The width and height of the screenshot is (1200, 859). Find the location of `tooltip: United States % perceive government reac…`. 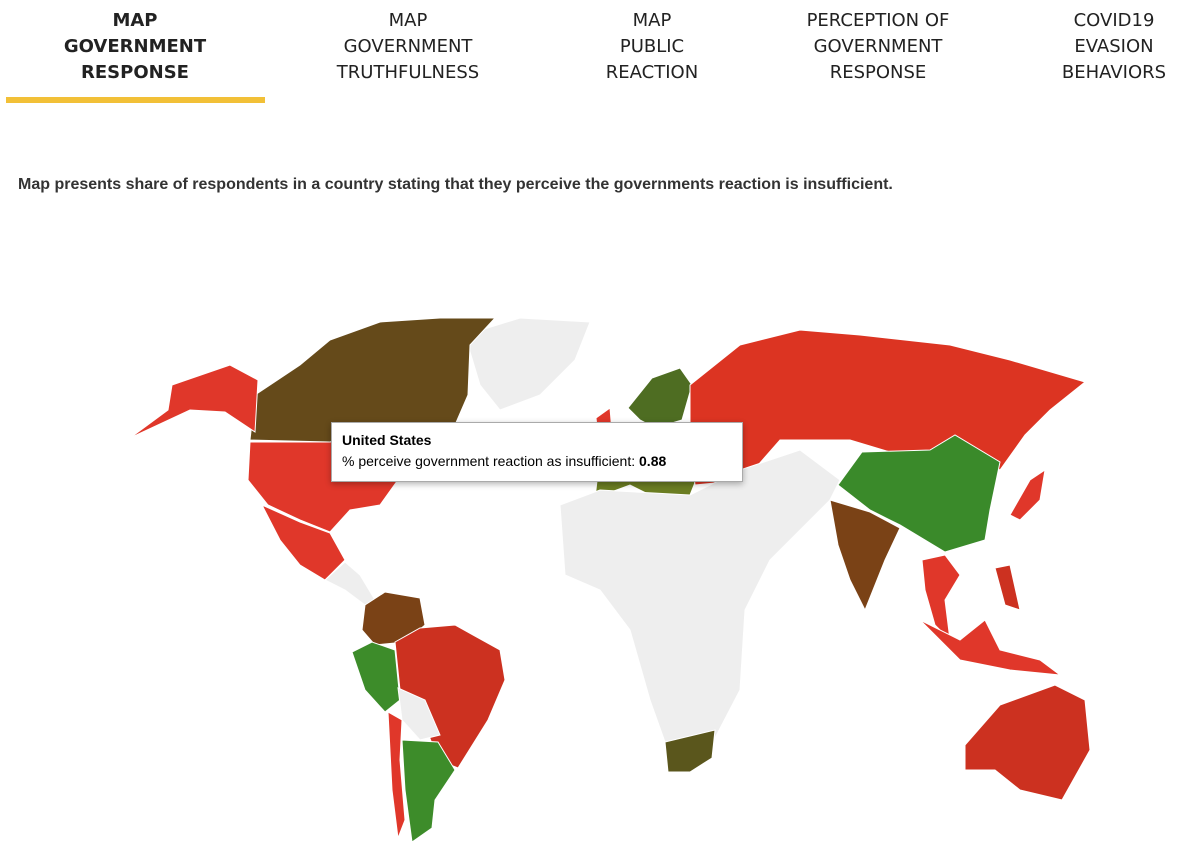

tooltip: United States % perceive government reac… is located at coordinates (537, 452).